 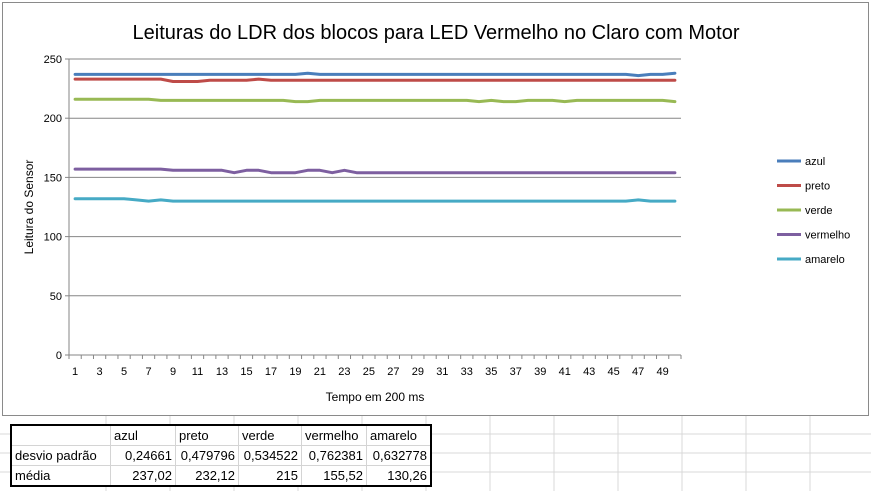 What do you see at coordinates (344, 372) in the screenshot?
I see `x-tick-label: 23` at bounding box center [344, 372].